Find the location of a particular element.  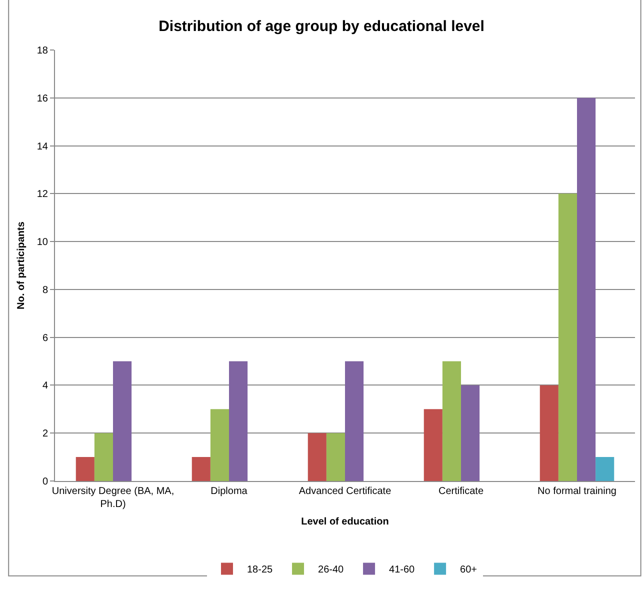

y-tick-label: 0 is located at coordinates (45, 482).